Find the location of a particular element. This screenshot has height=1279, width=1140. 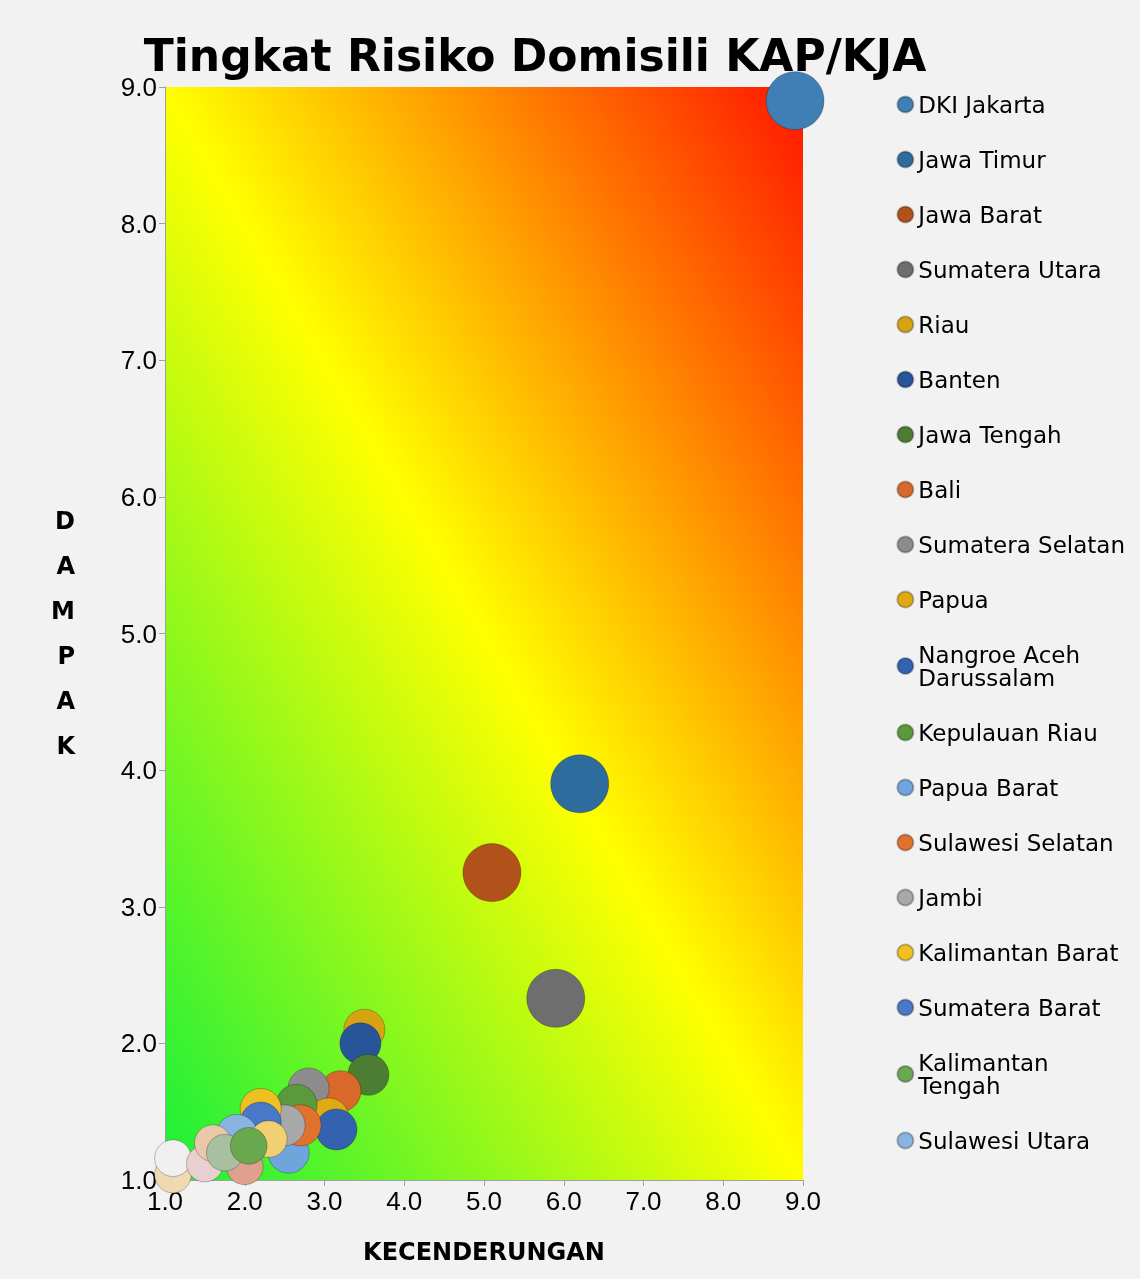

legend-label: Kepulauan Riau is located at coordinates (1008, 732).